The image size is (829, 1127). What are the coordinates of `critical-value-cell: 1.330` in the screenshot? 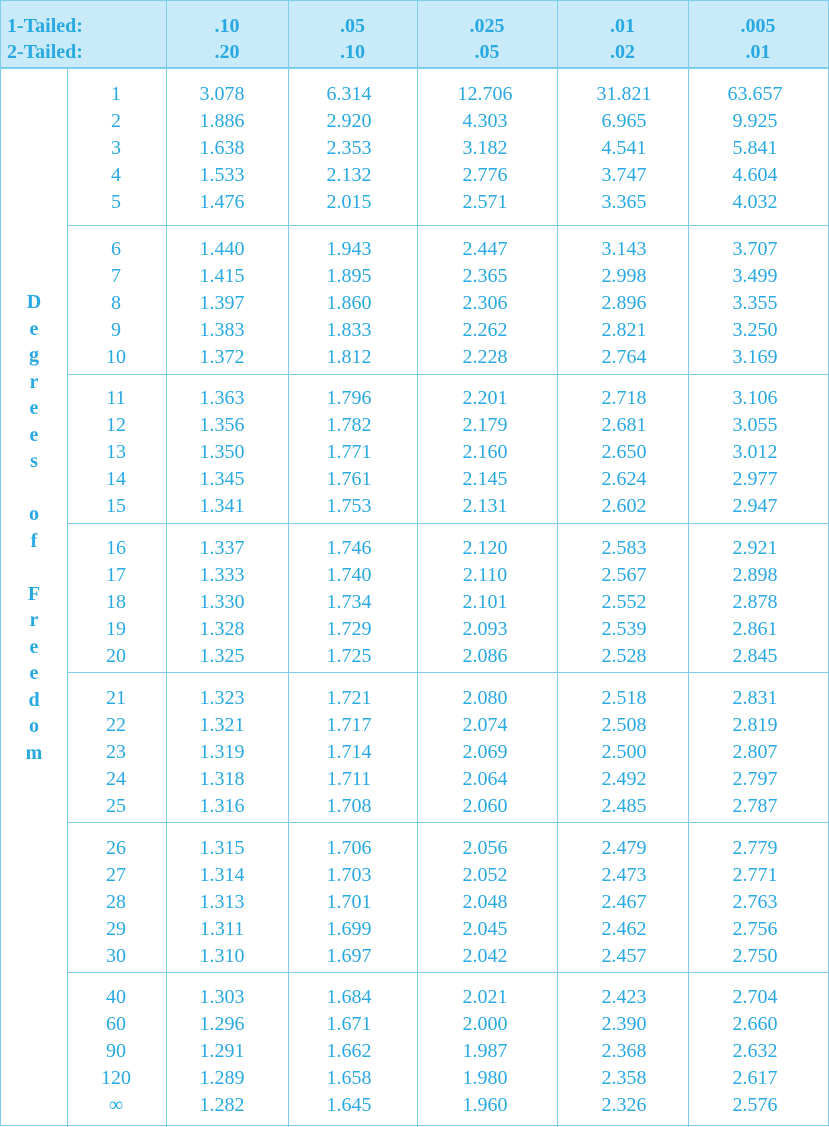 It's located at (222, 602).